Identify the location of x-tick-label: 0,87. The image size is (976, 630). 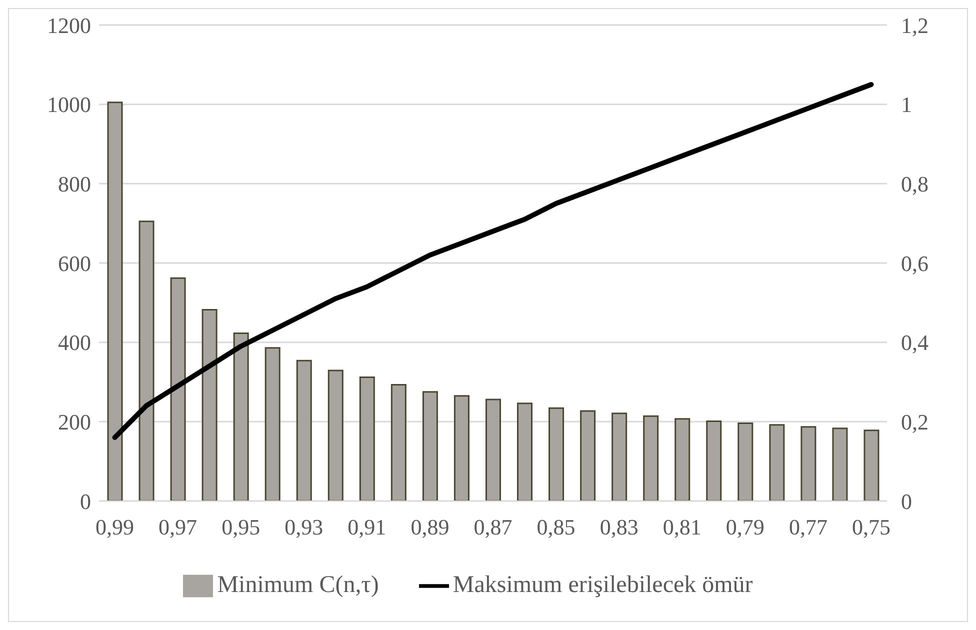
(493, 527).